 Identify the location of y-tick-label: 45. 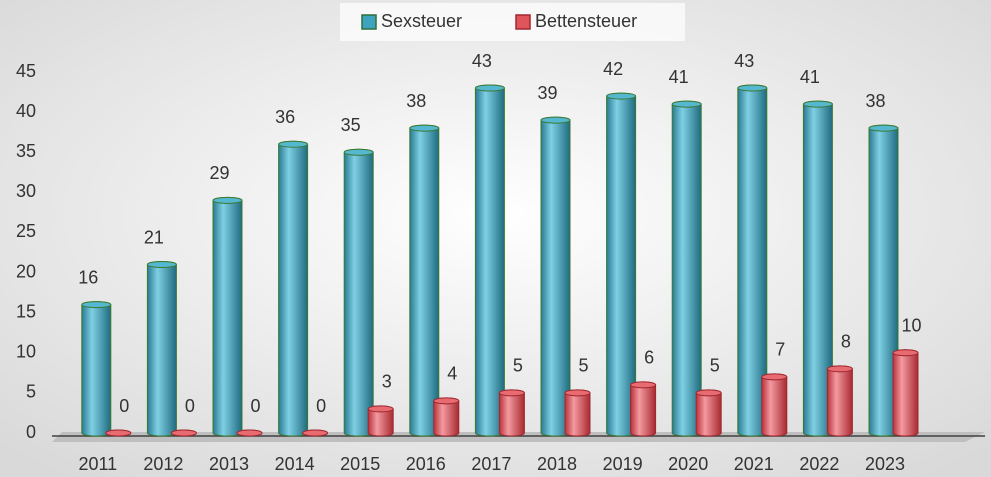
(26, 71).